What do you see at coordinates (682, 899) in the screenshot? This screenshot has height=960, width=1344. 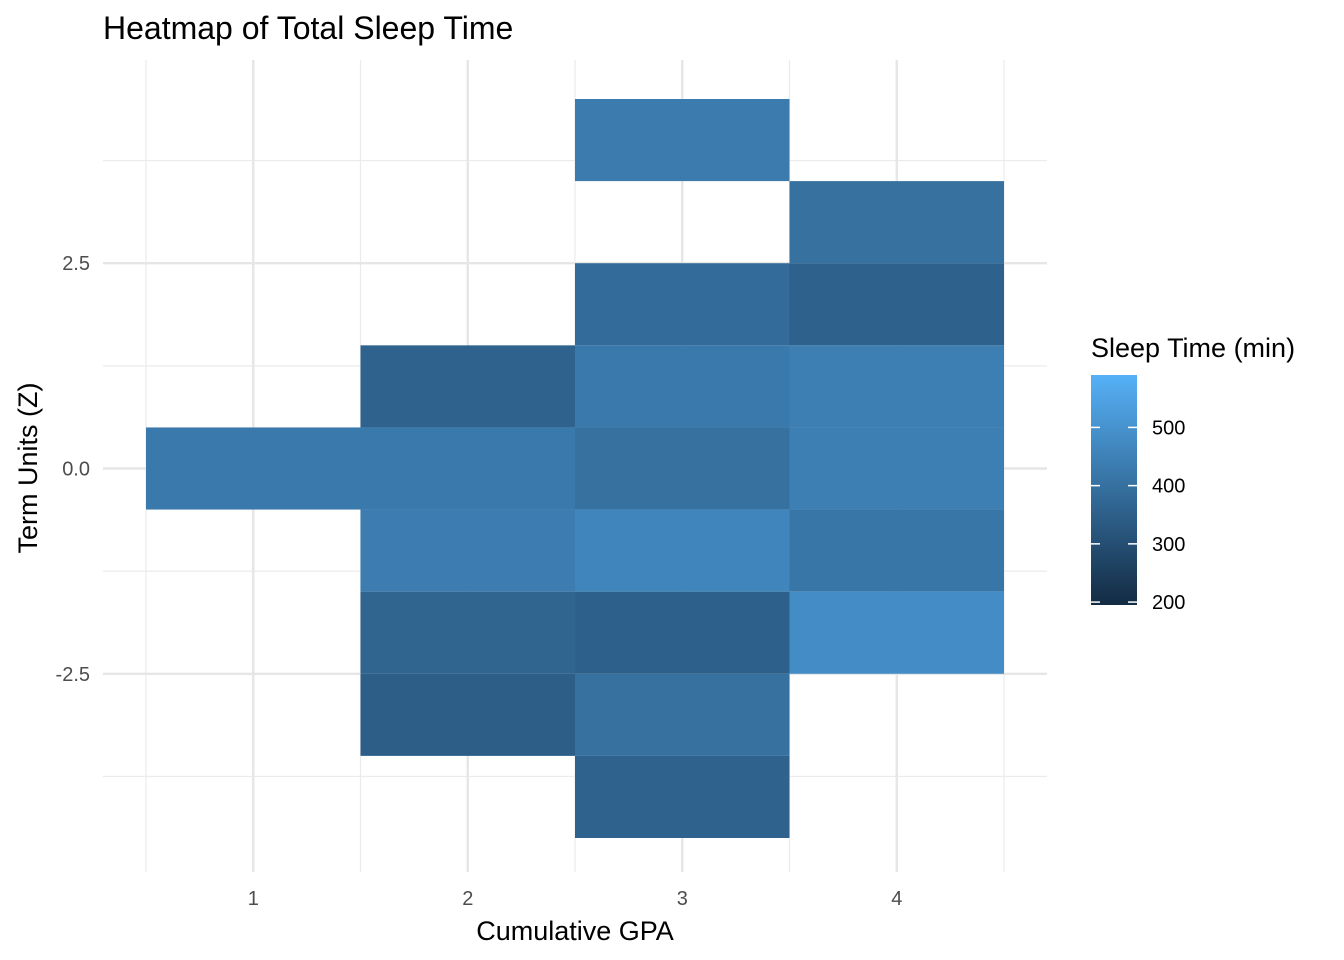 I see `x-tick-label: 3` at bounding box center [682, 899].